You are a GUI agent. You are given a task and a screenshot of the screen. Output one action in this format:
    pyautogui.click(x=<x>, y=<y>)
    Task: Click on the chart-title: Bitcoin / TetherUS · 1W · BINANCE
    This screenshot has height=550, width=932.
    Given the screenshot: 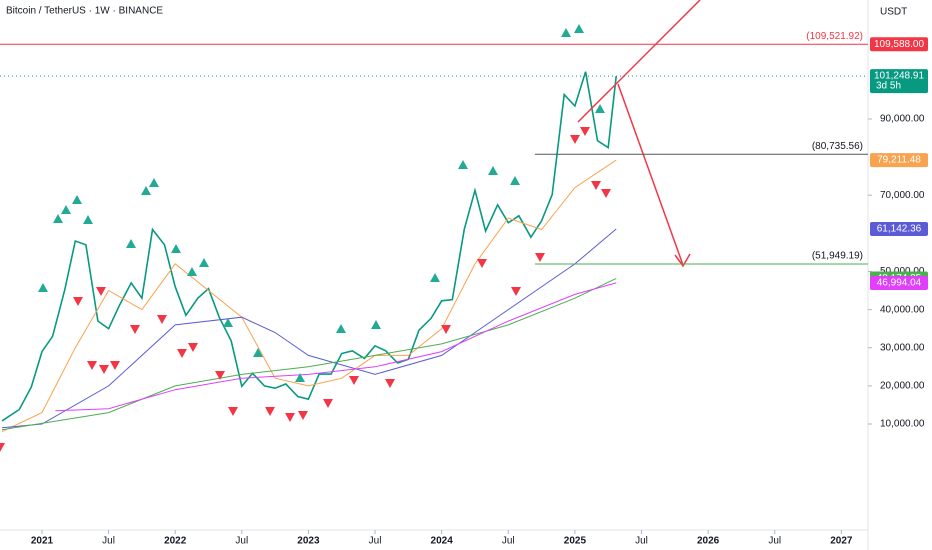 What is the action you would take?
    pyautogui.click(x=84, y=11)
    